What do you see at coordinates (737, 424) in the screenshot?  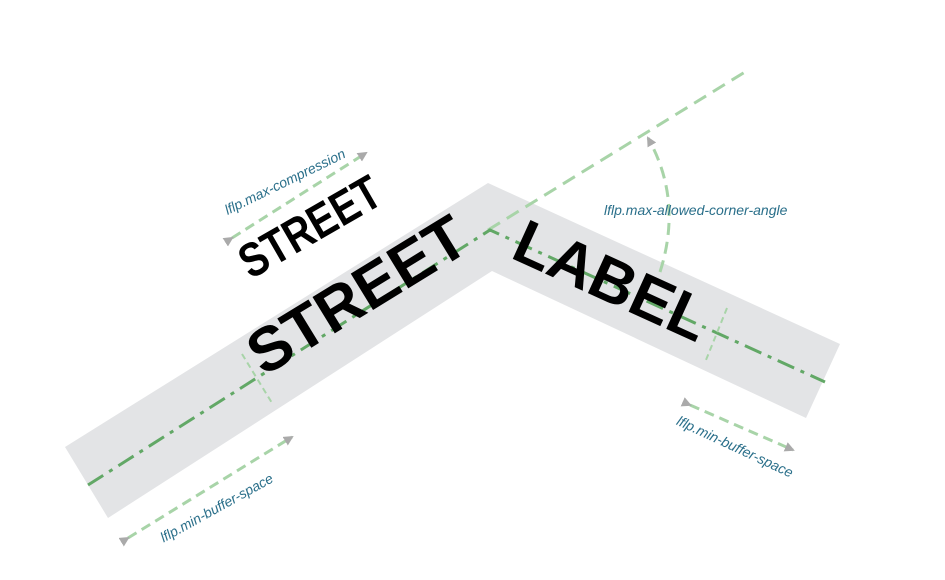 I see `min-buffer-space-right-arrow` at bounding box center [737, 424].